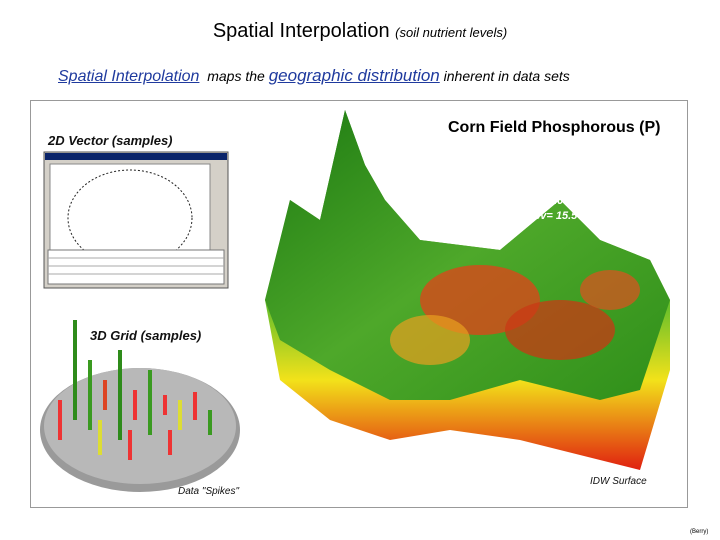 This screenshot has width=720, height=540. I want to click on figure-title: Corn Field Phosphorous (P), so click(554, 127).